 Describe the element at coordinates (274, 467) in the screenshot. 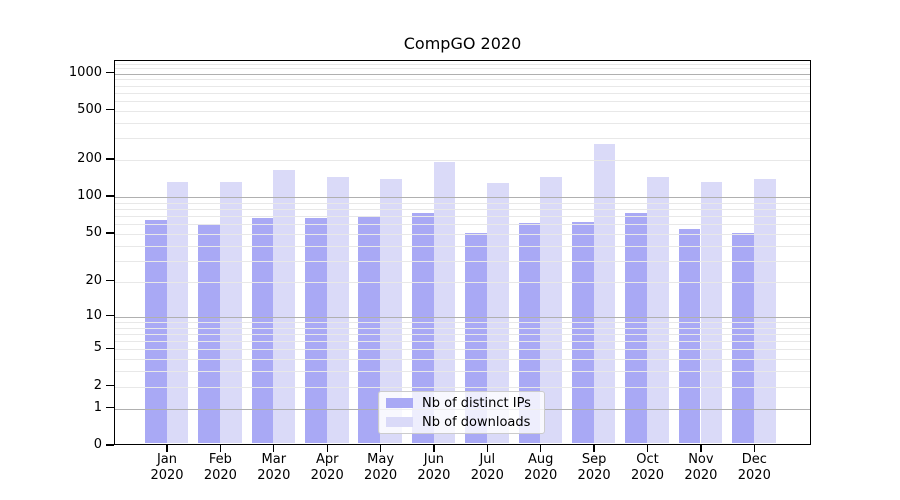

I see `x-tick-label: Mar 2020` at that location.